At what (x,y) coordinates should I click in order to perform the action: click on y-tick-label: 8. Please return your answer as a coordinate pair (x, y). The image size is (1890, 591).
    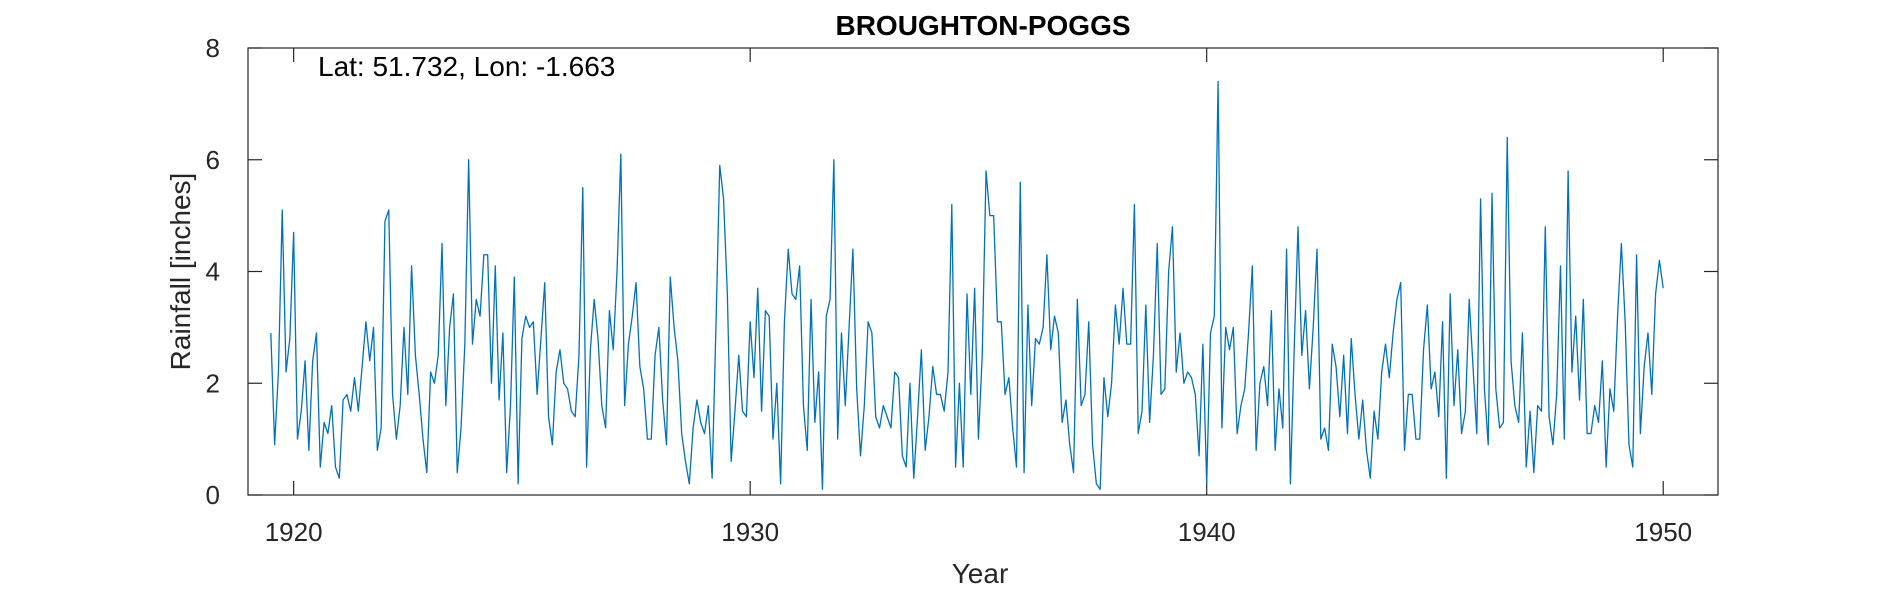
    Looking at the image, I should click on (213, 48).